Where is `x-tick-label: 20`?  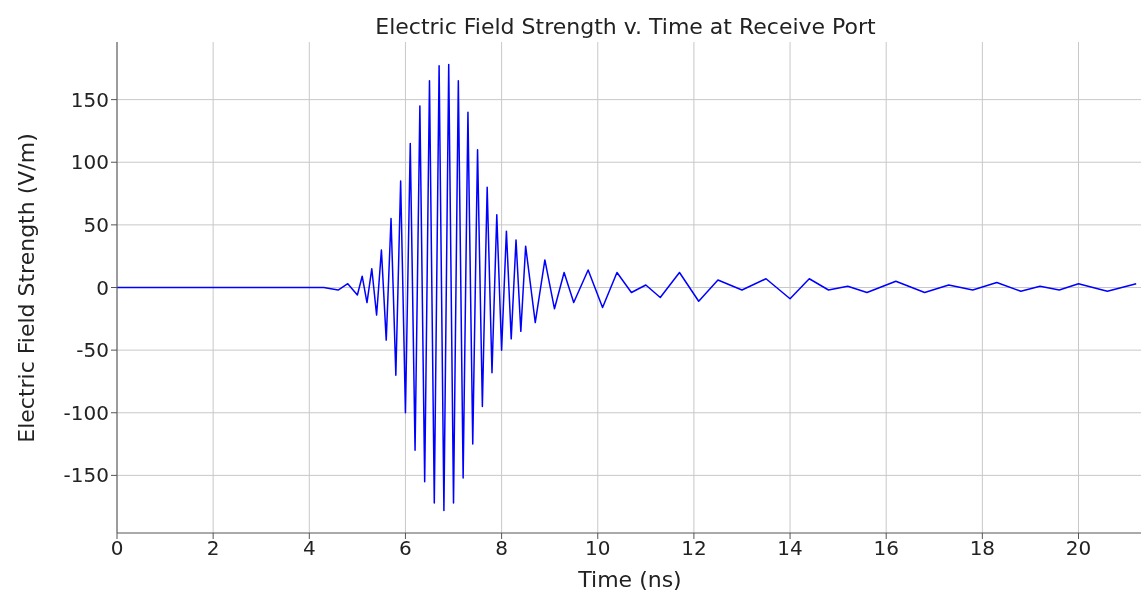 x-tick-label: 20 is located at coordinates (1078, 548).